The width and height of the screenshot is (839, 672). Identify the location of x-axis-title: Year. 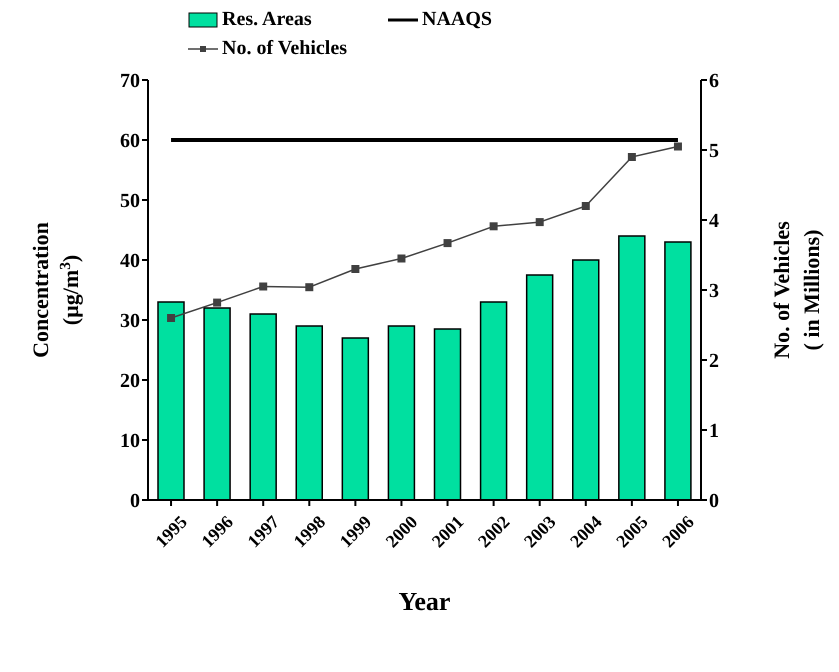
(424, 601).